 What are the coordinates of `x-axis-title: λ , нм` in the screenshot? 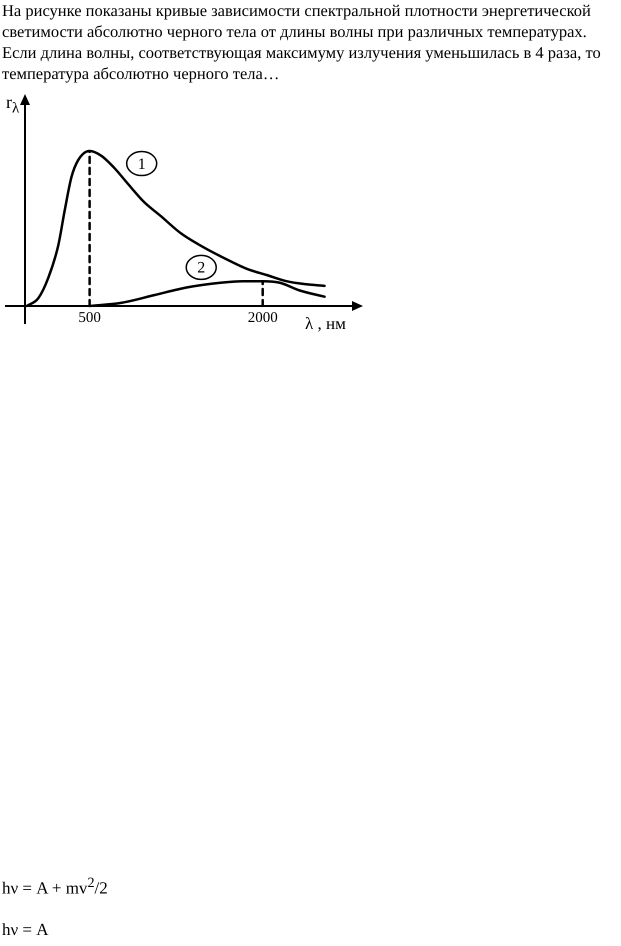 It's located at (325, 324).